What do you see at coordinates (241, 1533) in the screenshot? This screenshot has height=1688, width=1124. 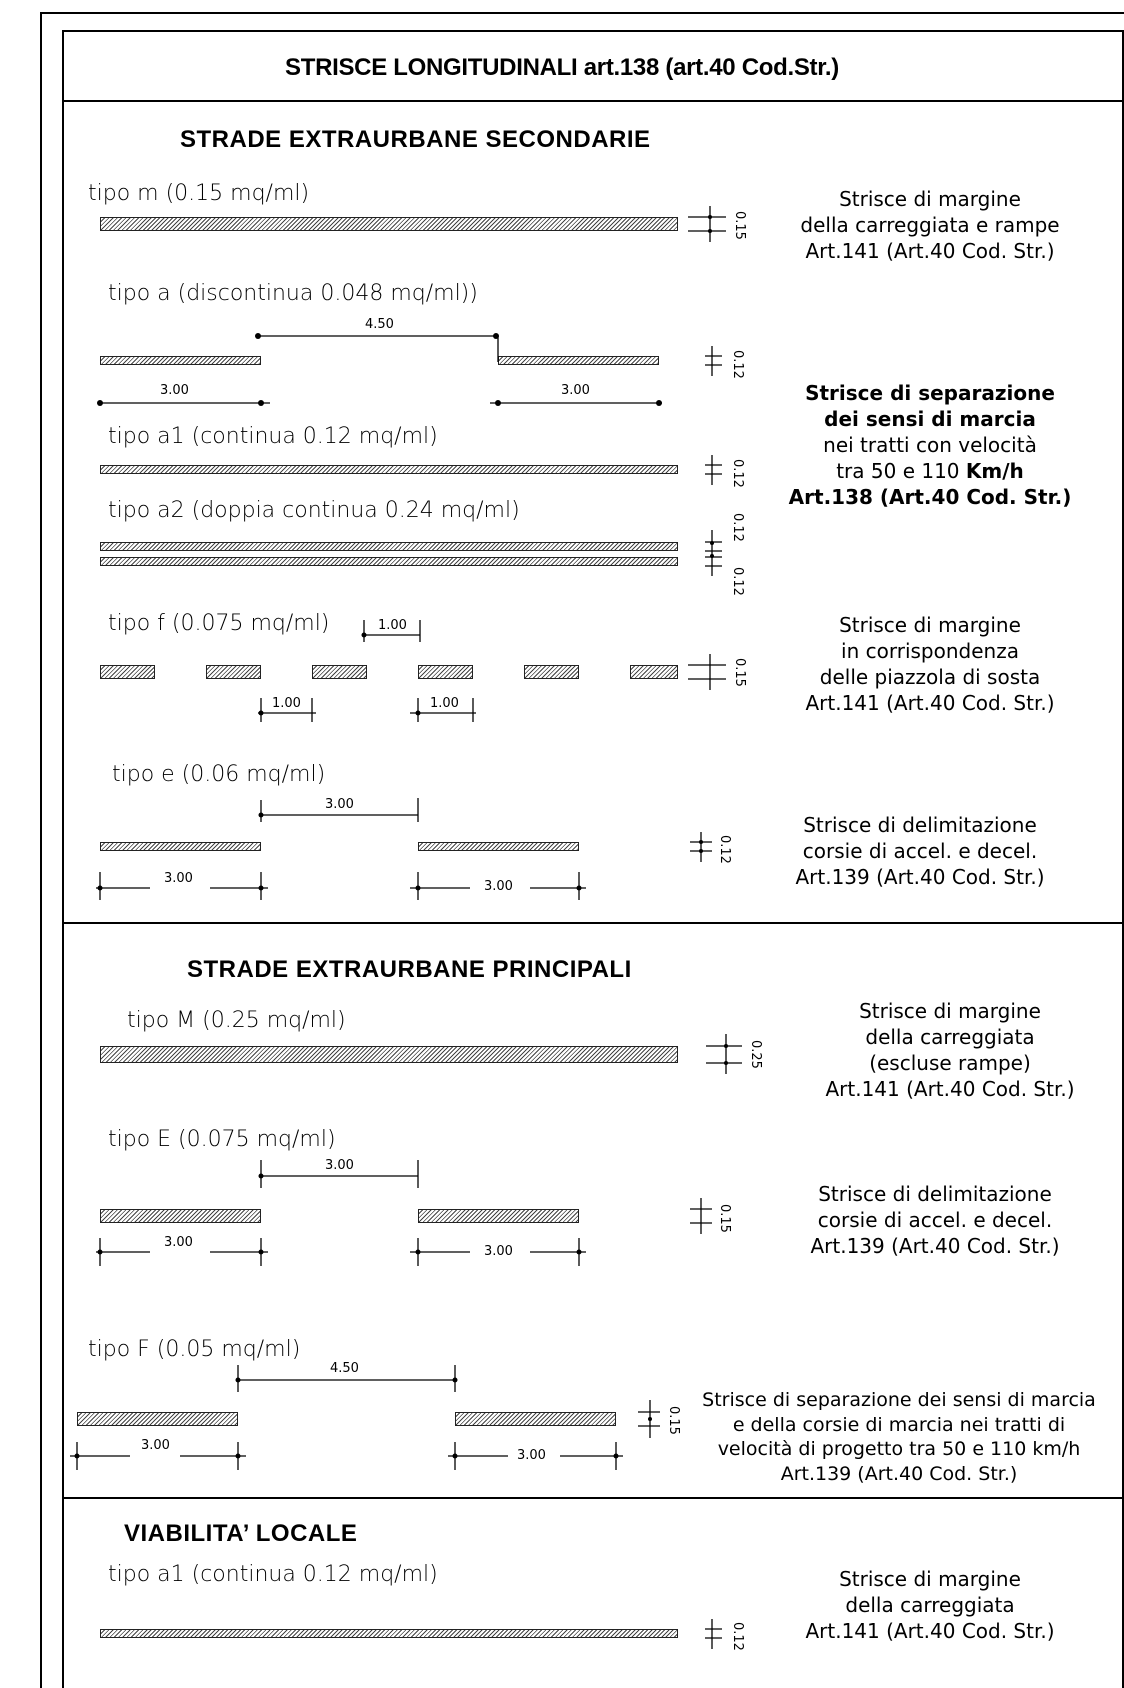 I see `section-heading-viabilita-locale: VIABILITA’ LOCALE` at bounding box center [241, 1533].